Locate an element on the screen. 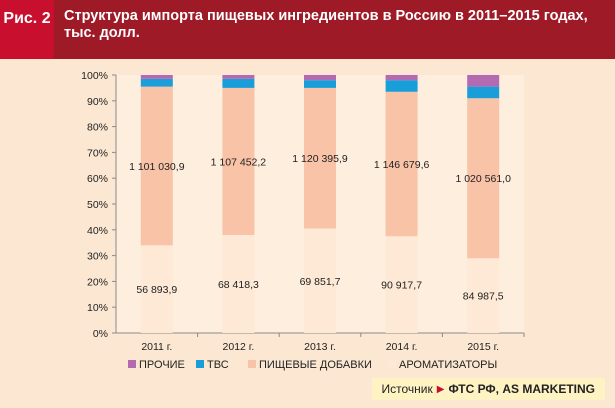 The width and height of the screenshot is (615, 408). y-tick-label: 20% is located at coordinates (97, 282).